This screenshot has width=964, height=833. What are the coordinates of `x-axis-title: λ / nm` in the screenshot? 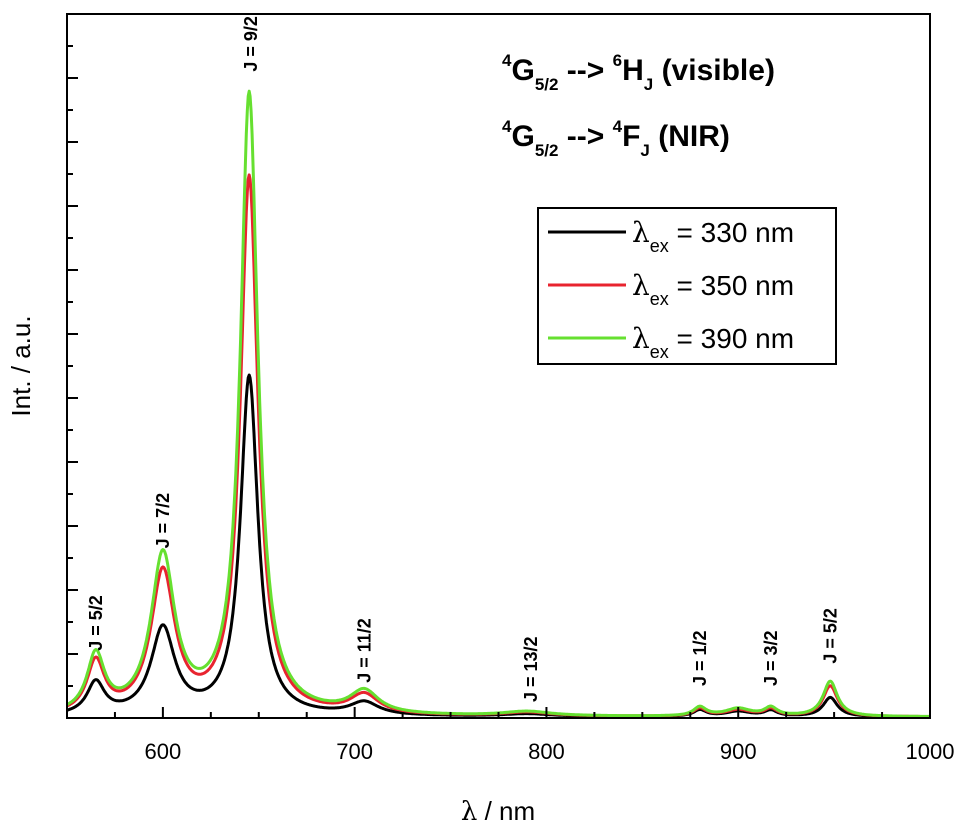 It's located at (498, 811).